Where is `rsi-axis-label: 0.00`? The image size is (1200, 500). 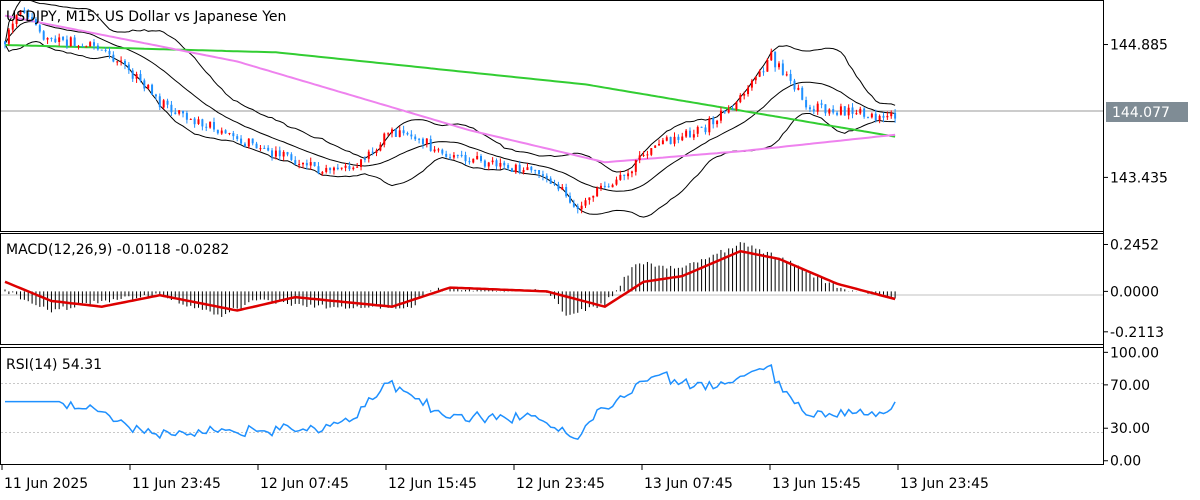
rsi-axis-label: 0.00 is located at coordinates (1125, 462).